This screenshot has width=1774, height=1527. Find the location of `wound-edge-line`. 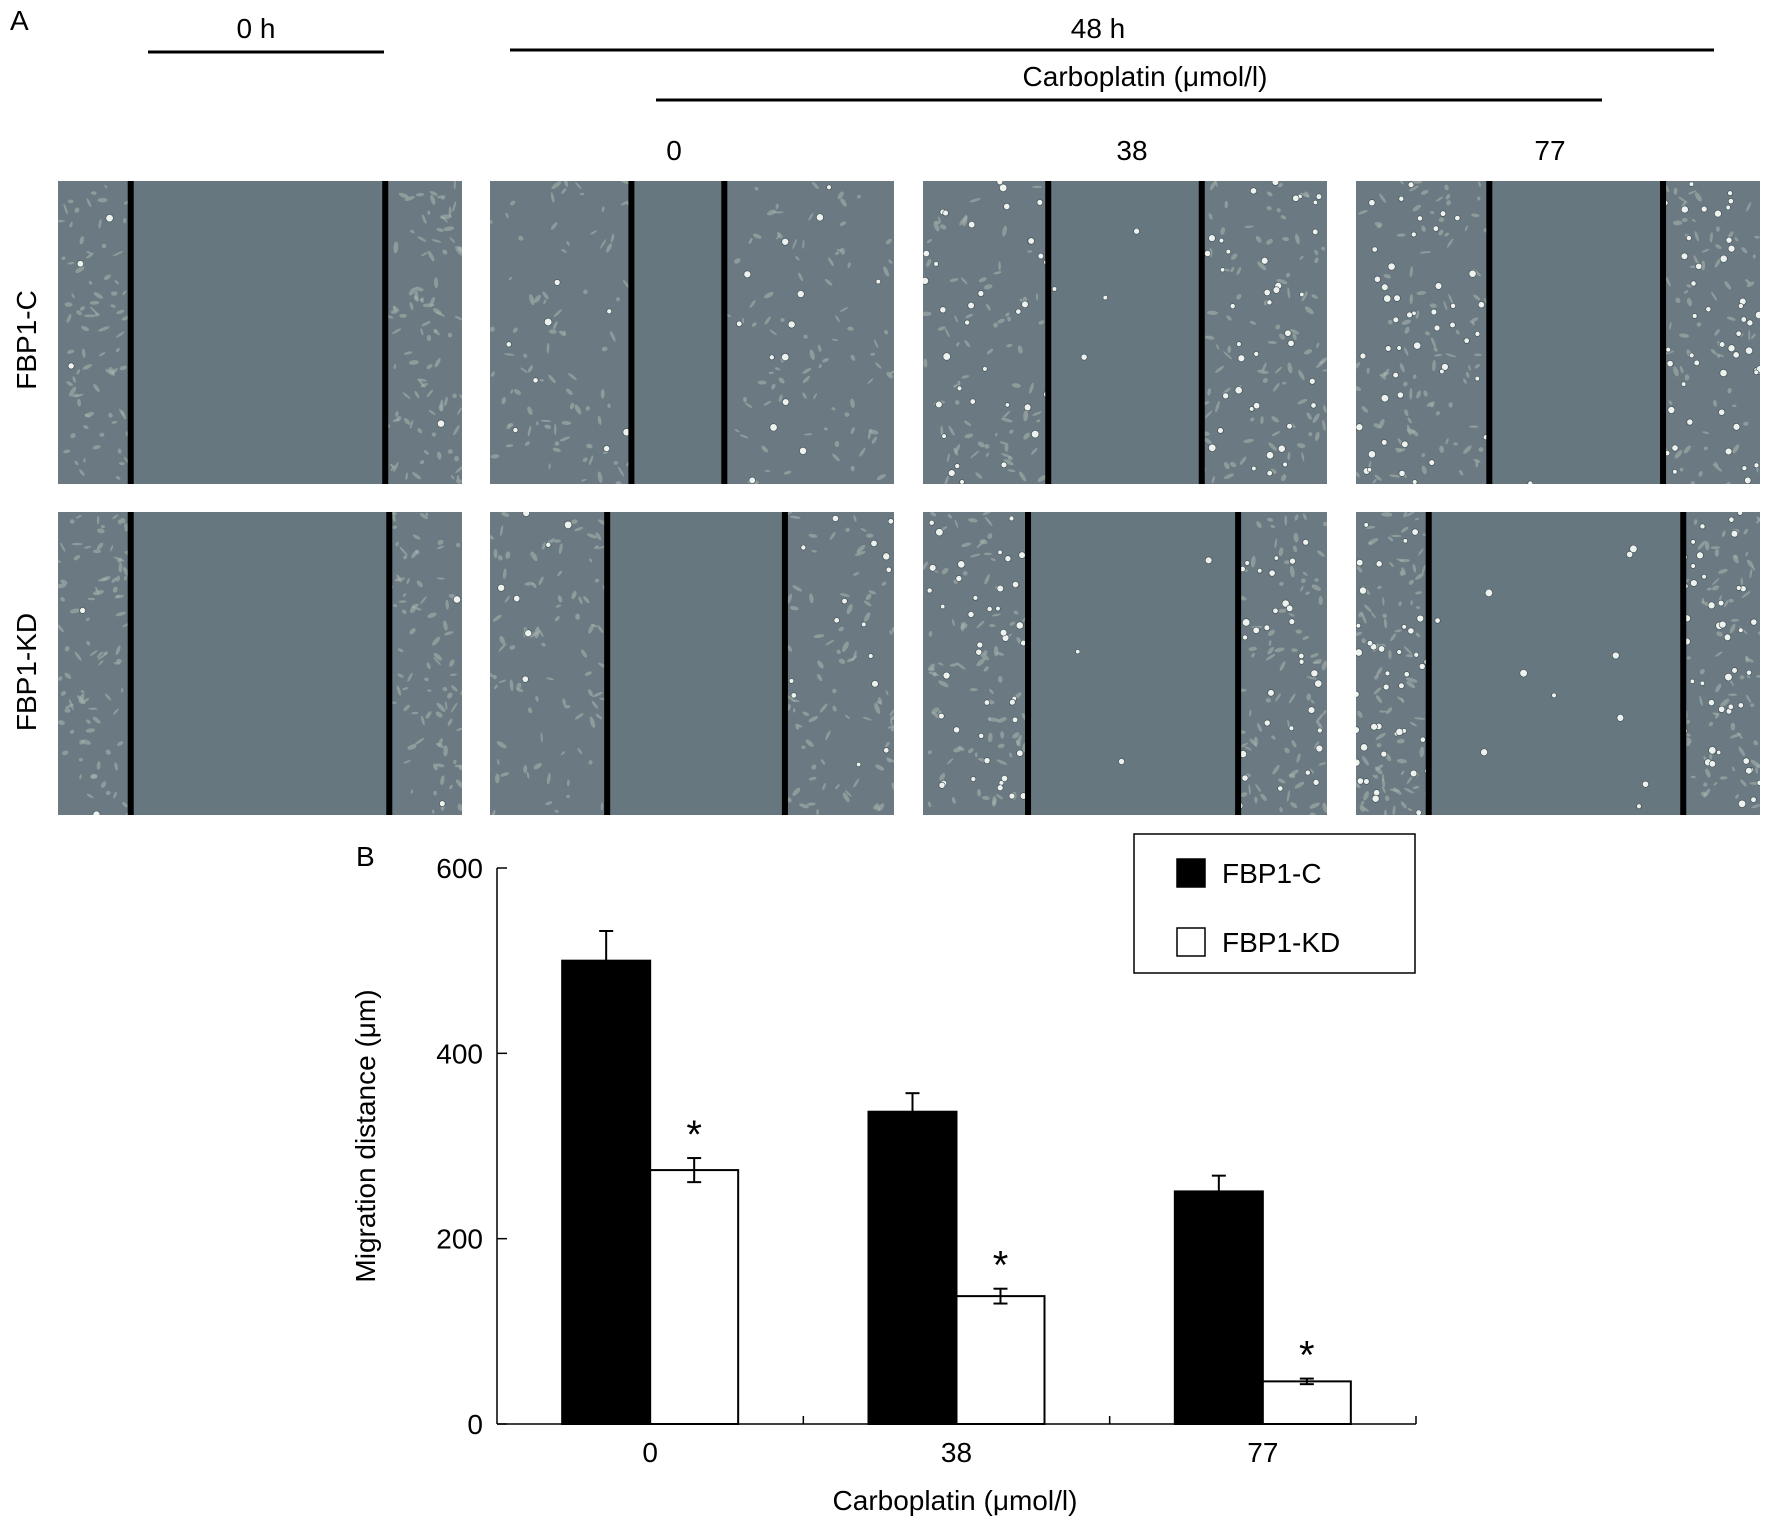

wound-edge-line is located at coordinates (1028, 663).